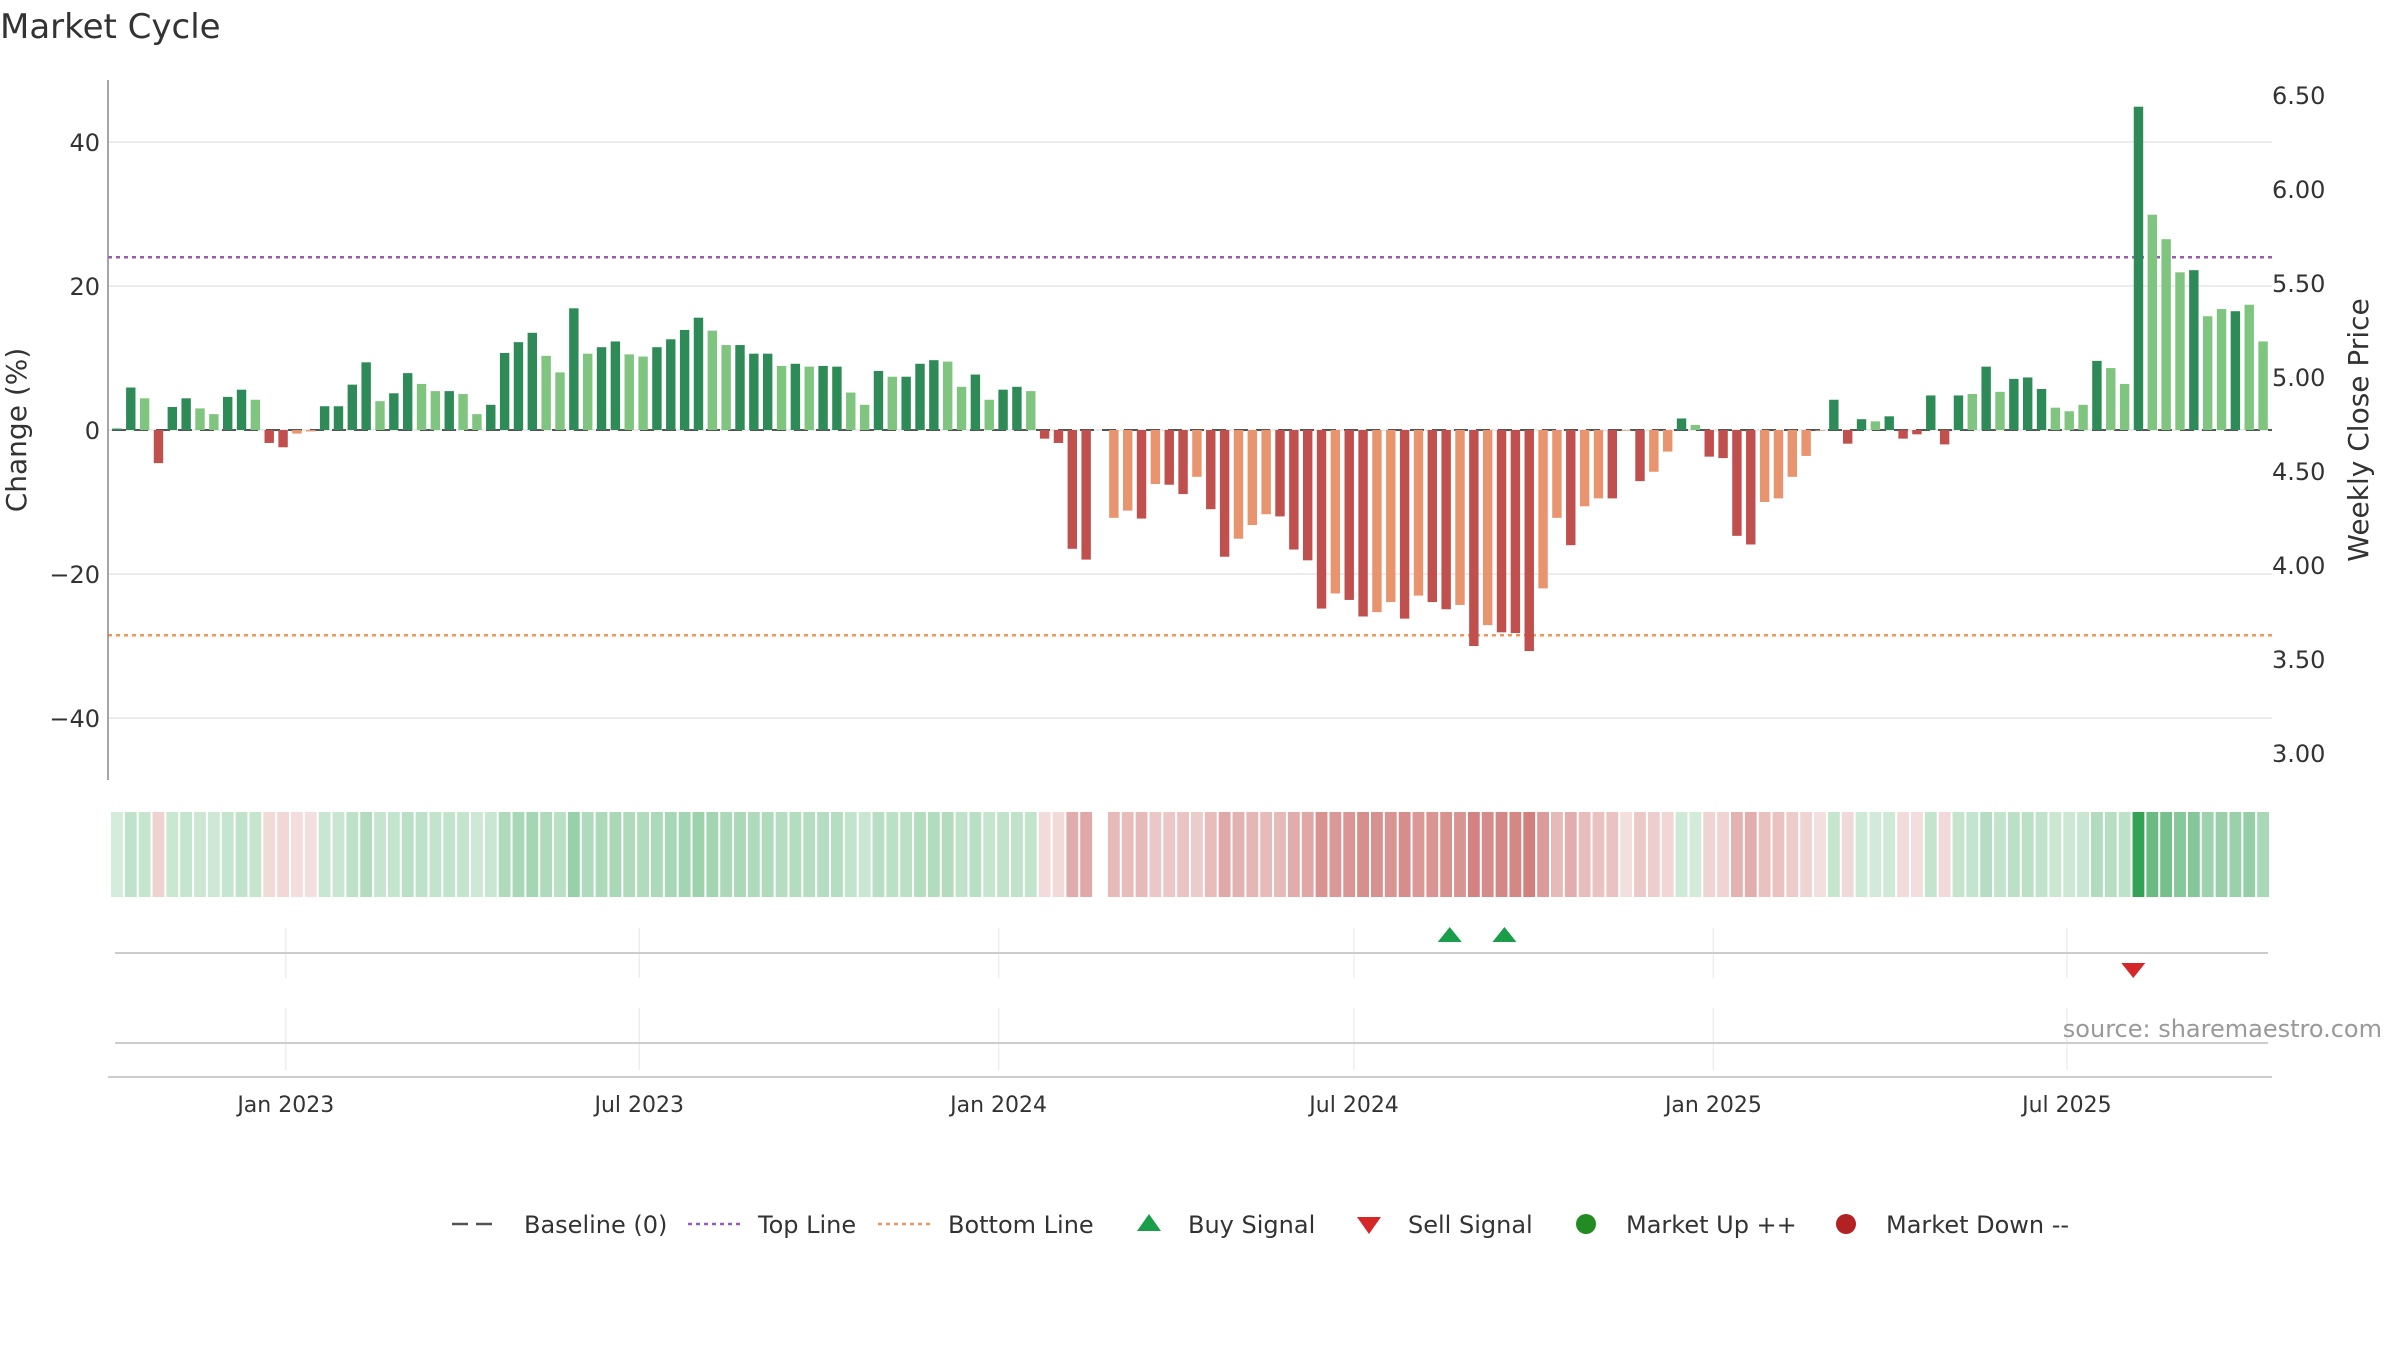 This screenshot has width=2400, height=1354. I want to click on y2-axis-title: Weekly Close Price, so click(2358, 429).